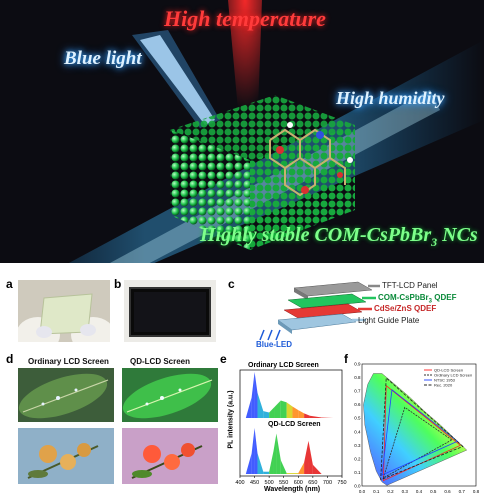 The height and width of the screenshot is (499, 484). What do you see at coordinates (357, 418) in the screenshot?
I see `cie-ytick-label: 0.5` at bounding box center [357, 418].